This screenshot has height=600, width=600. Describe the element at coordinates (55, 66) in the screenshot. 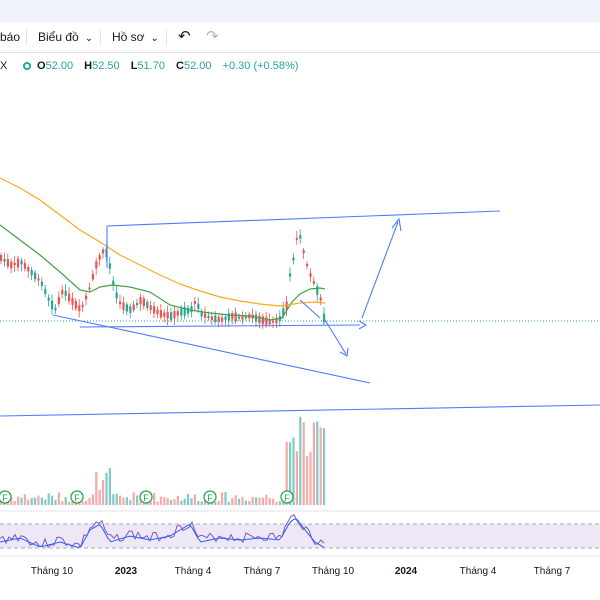

I see `open-value: O52.00` at that location.